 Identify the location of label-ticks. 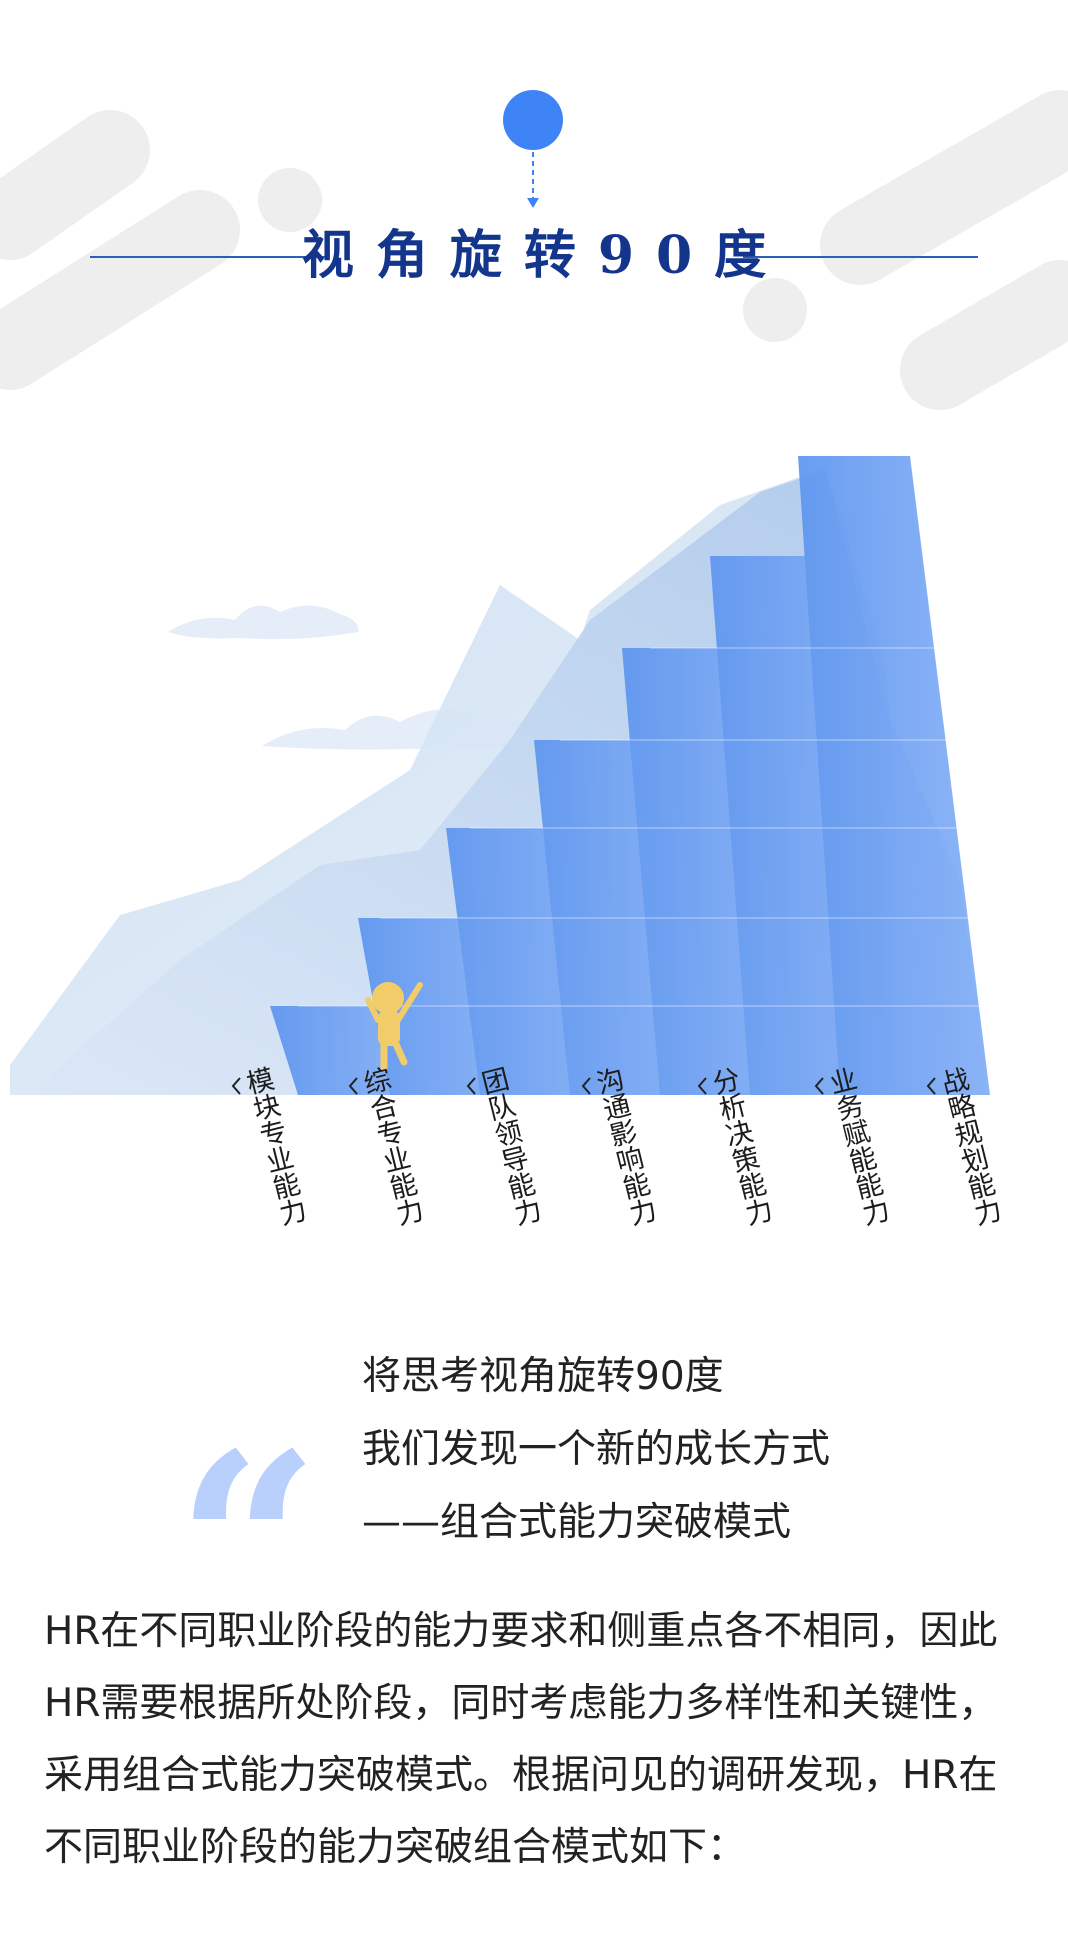
(583, 1086).